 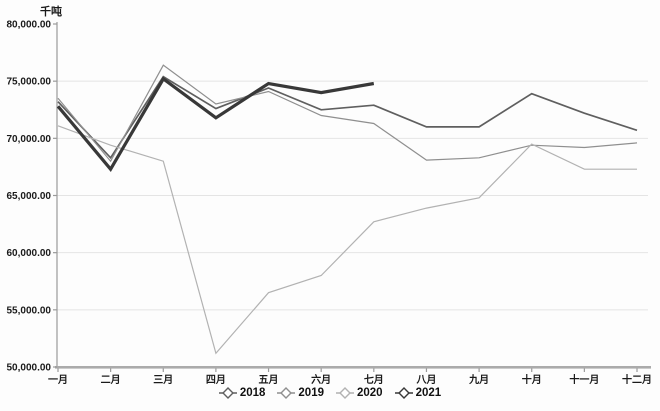 I want to click on legend-item-2021: 2021, so click(x=418, y=393).